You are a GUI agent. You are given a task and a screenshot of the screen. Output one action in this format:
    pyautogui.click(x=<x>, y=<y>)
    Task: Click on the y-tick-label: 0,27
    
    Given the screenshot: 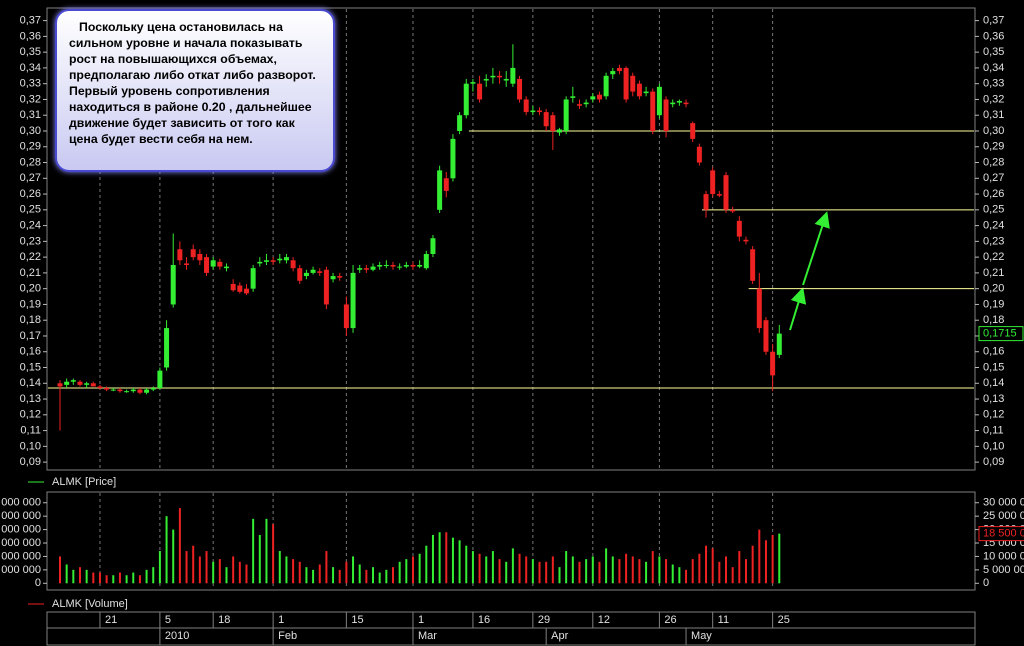 What is the action you would take?
    pyautogui.click(x=993, y=178)
    